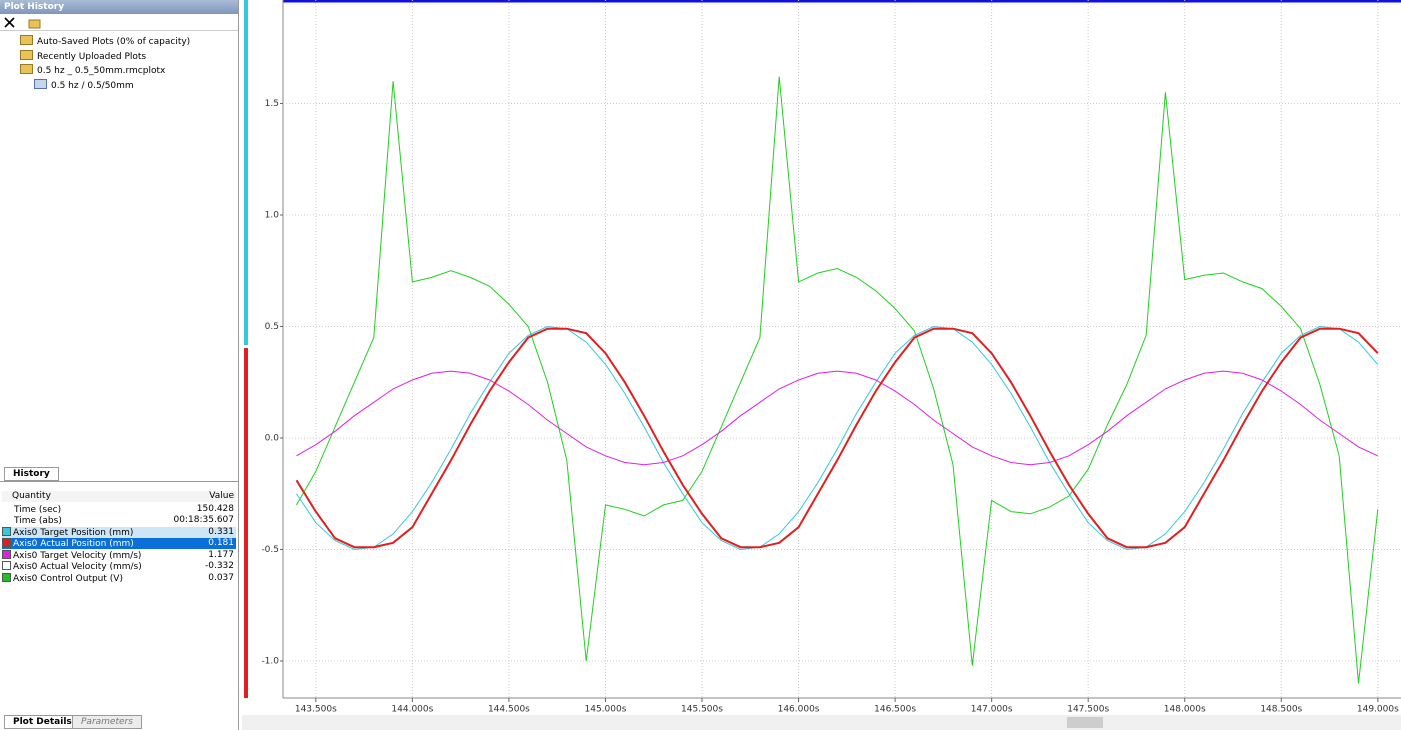  Describe the element at coordinates (606, 710) in the screenshot. I see `x-tick-label: 145.000s` at that location.